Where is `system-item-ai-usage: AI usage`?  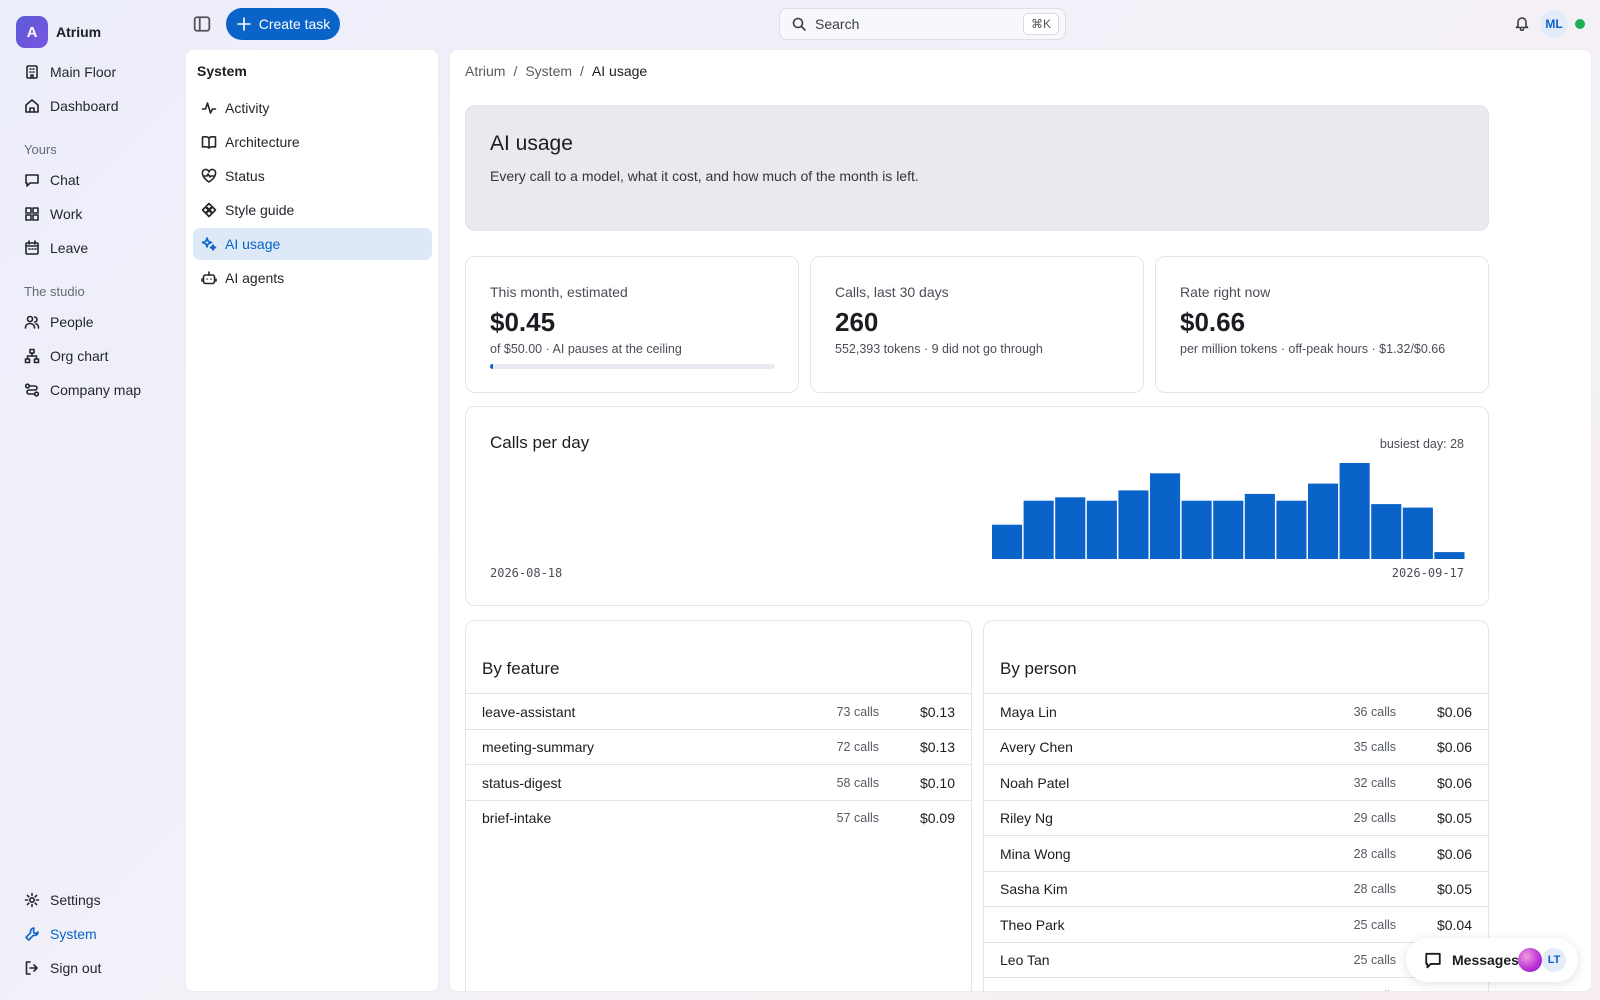 system-item-ai-usage: AI usage is located at coordinates (312, 244).